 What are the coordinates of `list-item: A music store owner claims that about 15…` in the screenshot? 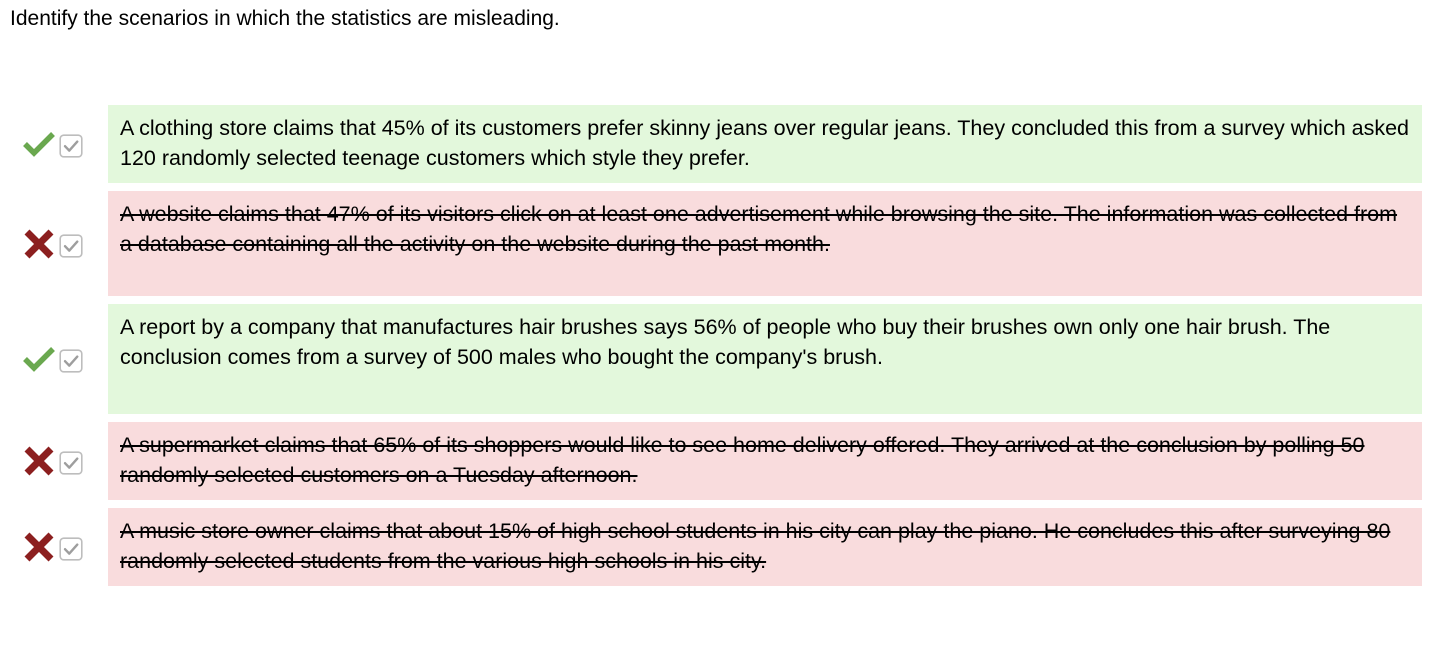 It's located at (721, 547).